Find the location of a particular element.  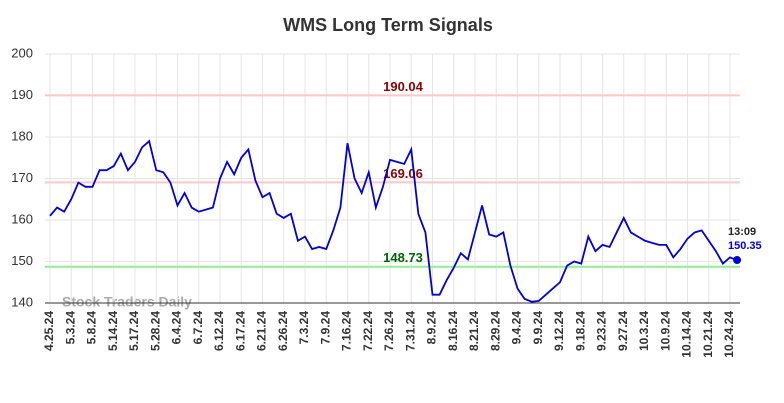

x-tick-label: 4.25.24 is located at coordinates (49, 331).